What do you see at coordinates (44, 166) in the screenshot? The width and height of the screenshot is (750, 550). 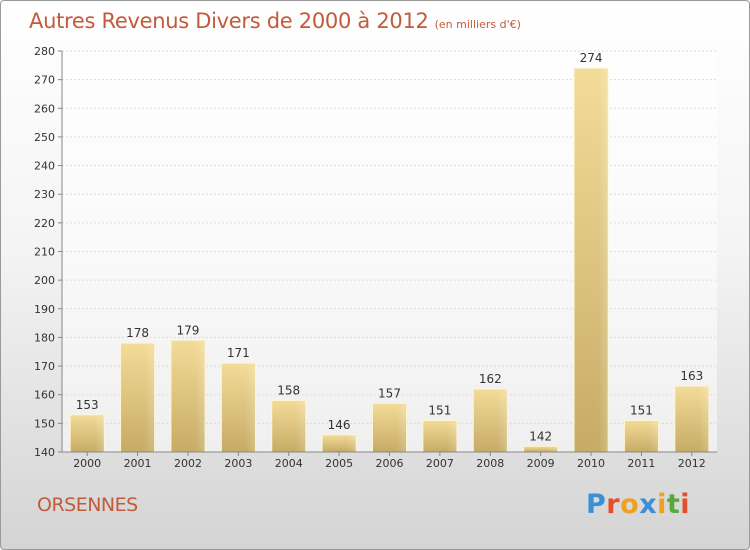 I see `y-tick-label: 240` at bounding box center [44, 166].